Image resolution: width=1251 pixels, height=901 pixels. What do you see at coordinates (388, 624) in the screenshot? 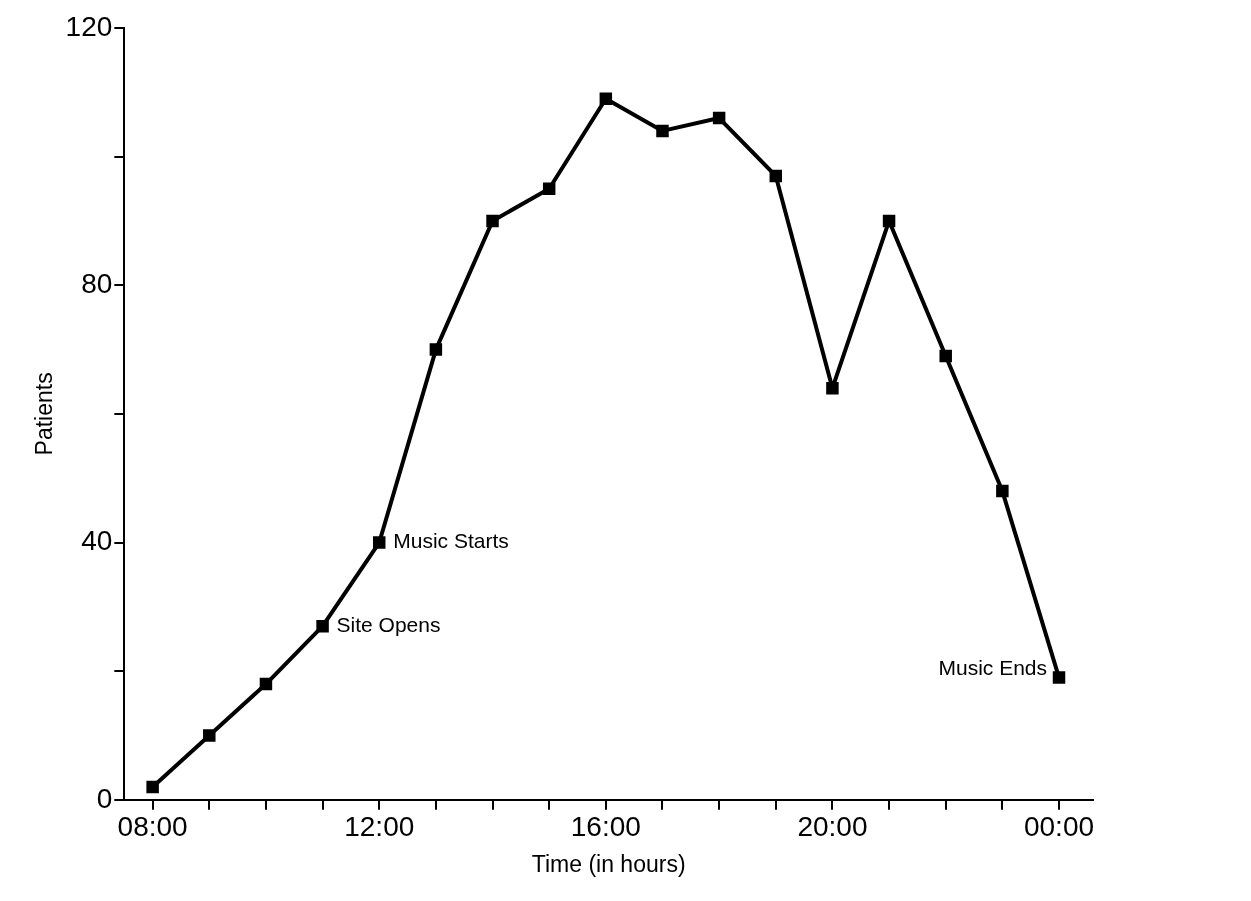
I see `annotation: Site Opens` at bounding box center [388, 624].